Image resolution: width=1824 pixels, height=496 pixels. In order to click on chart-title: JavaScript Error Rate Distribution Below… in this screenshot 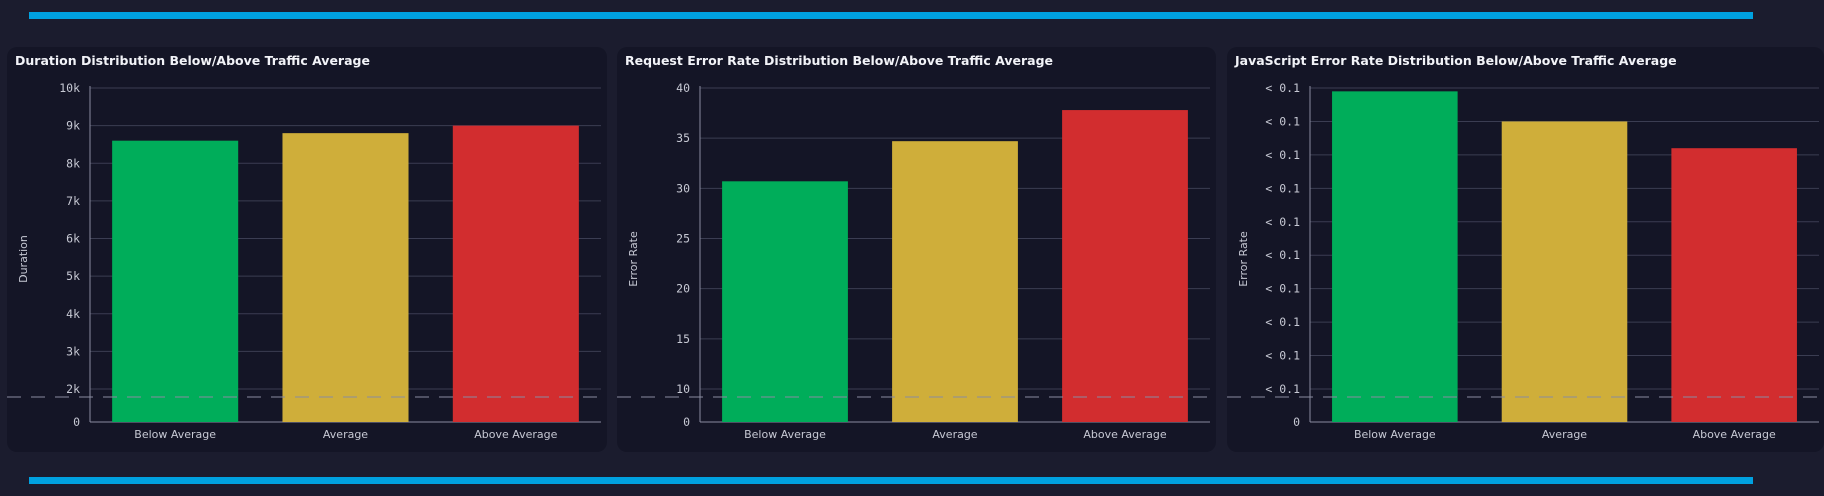, I will do `click(1456, 60)`.